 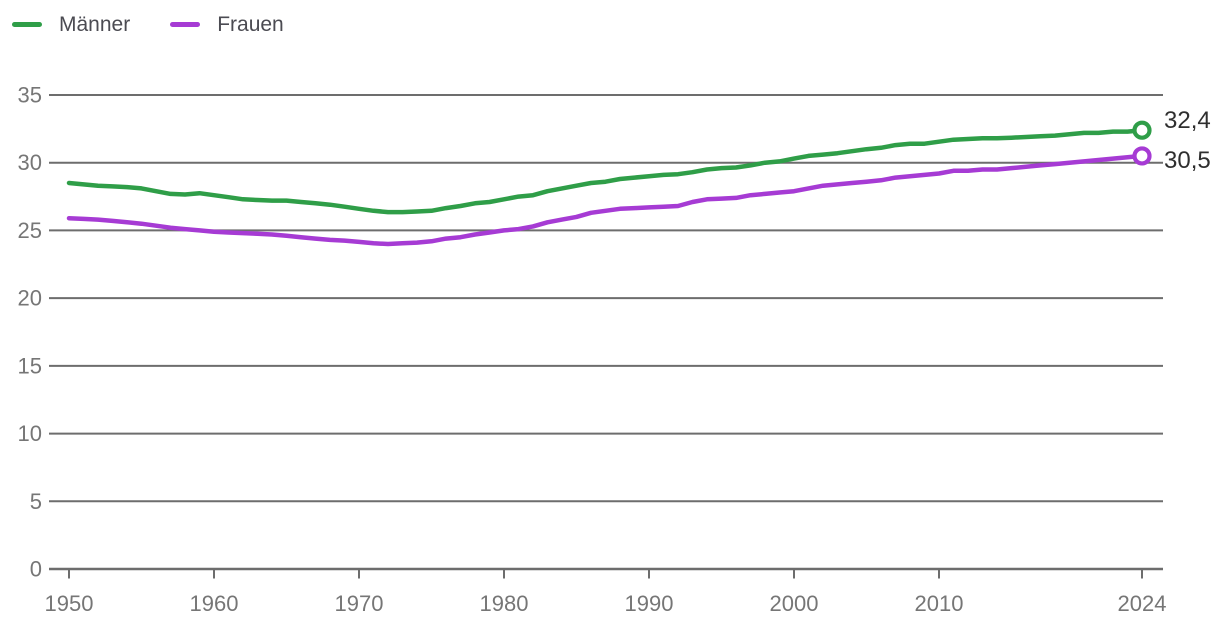 I want to click on x-tick-label: 1990, so click(x=649, y=603).